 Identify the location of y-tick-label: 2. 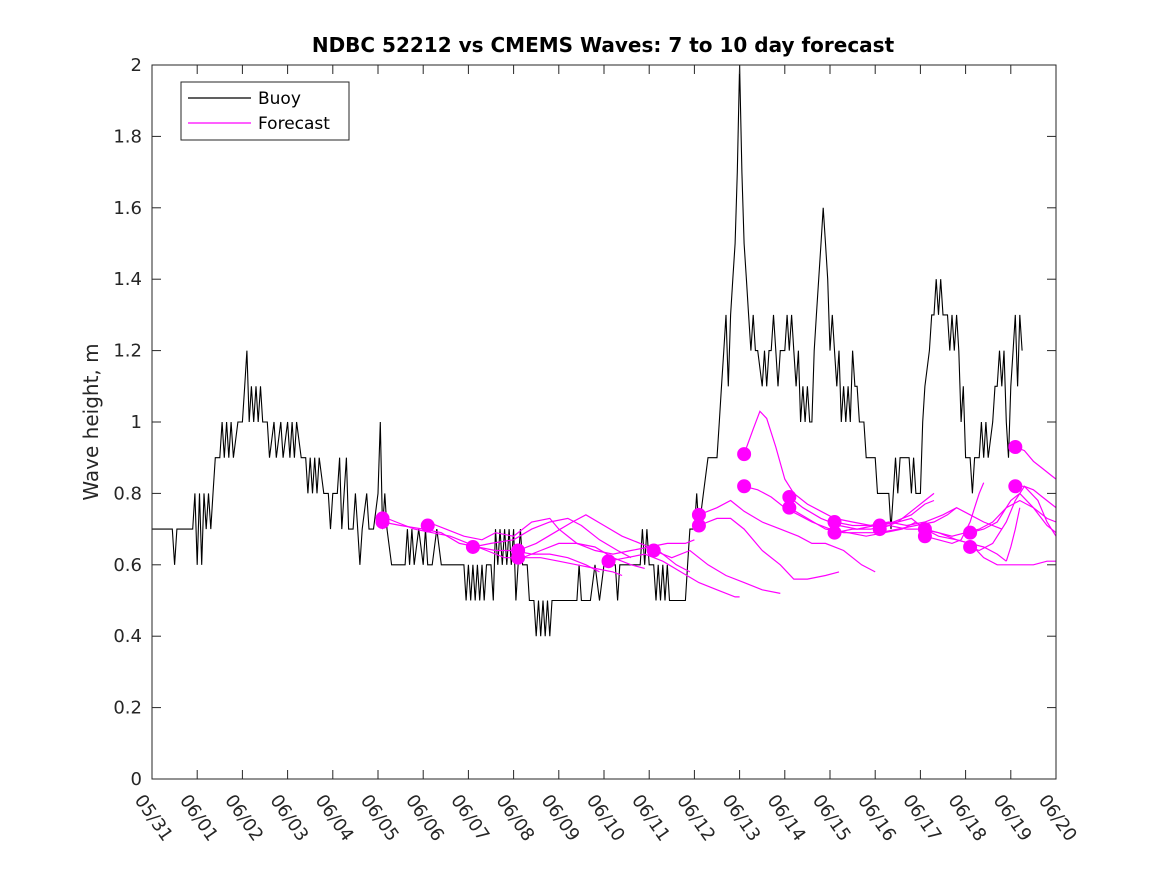
(136, 65).